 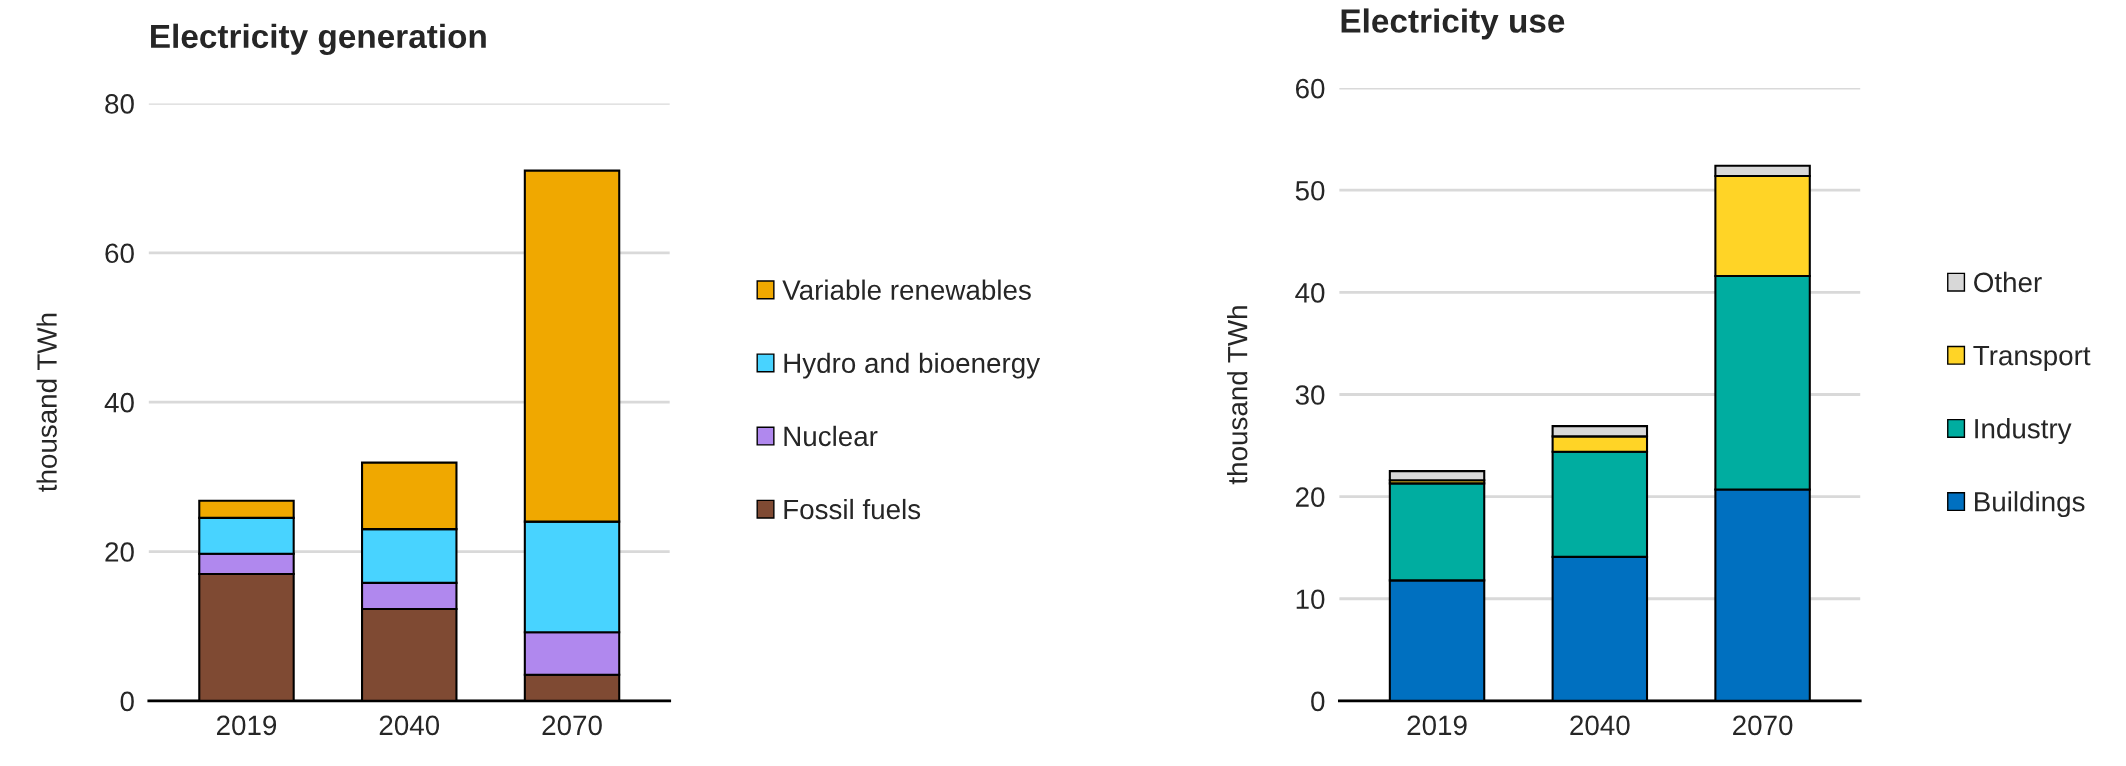 I want to click on y-tick-label: 80, so click(x=119, y=104).